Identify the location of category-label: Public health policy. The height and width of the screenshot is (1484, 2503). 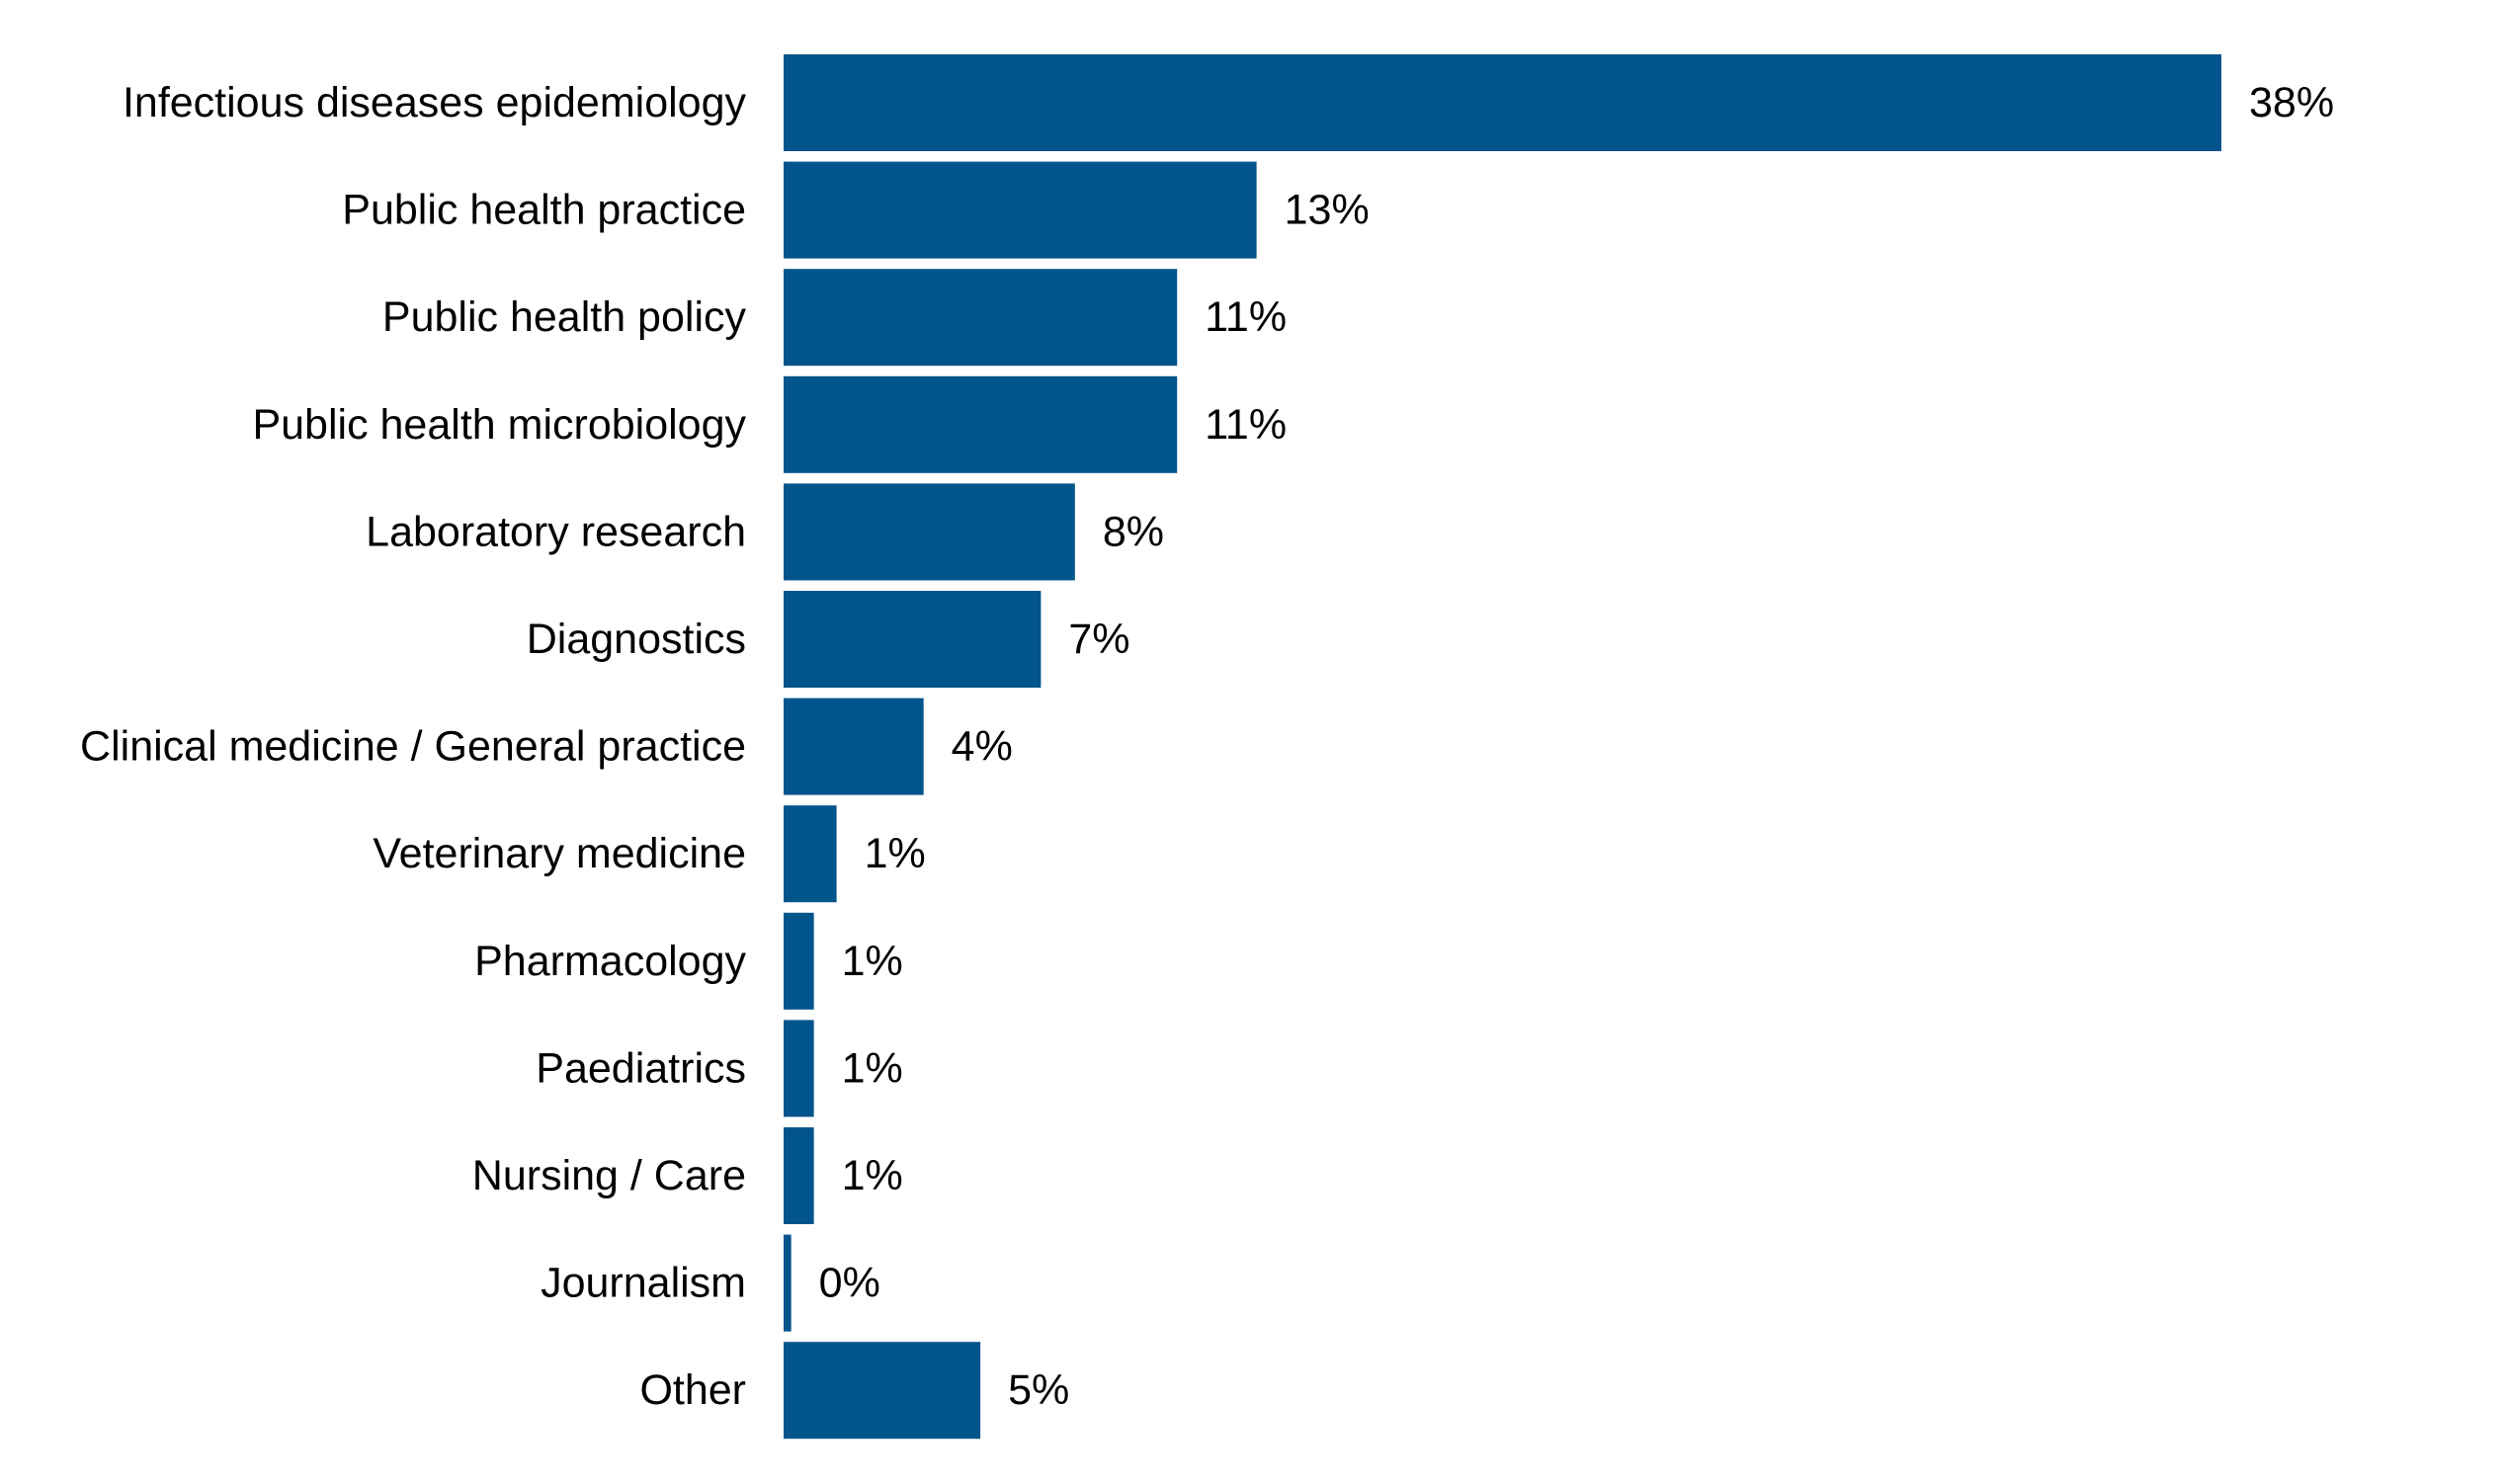
(565, 317).